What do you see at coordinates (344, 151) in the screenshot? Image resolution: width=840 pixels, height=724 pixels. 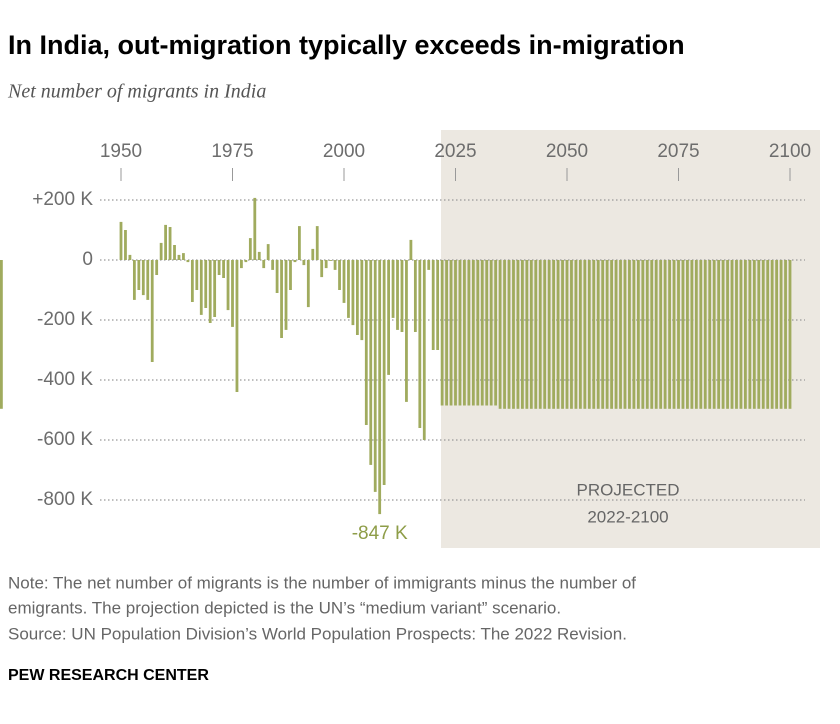 I see `x-tick-label: 2000` at bounding box center [344, 151].